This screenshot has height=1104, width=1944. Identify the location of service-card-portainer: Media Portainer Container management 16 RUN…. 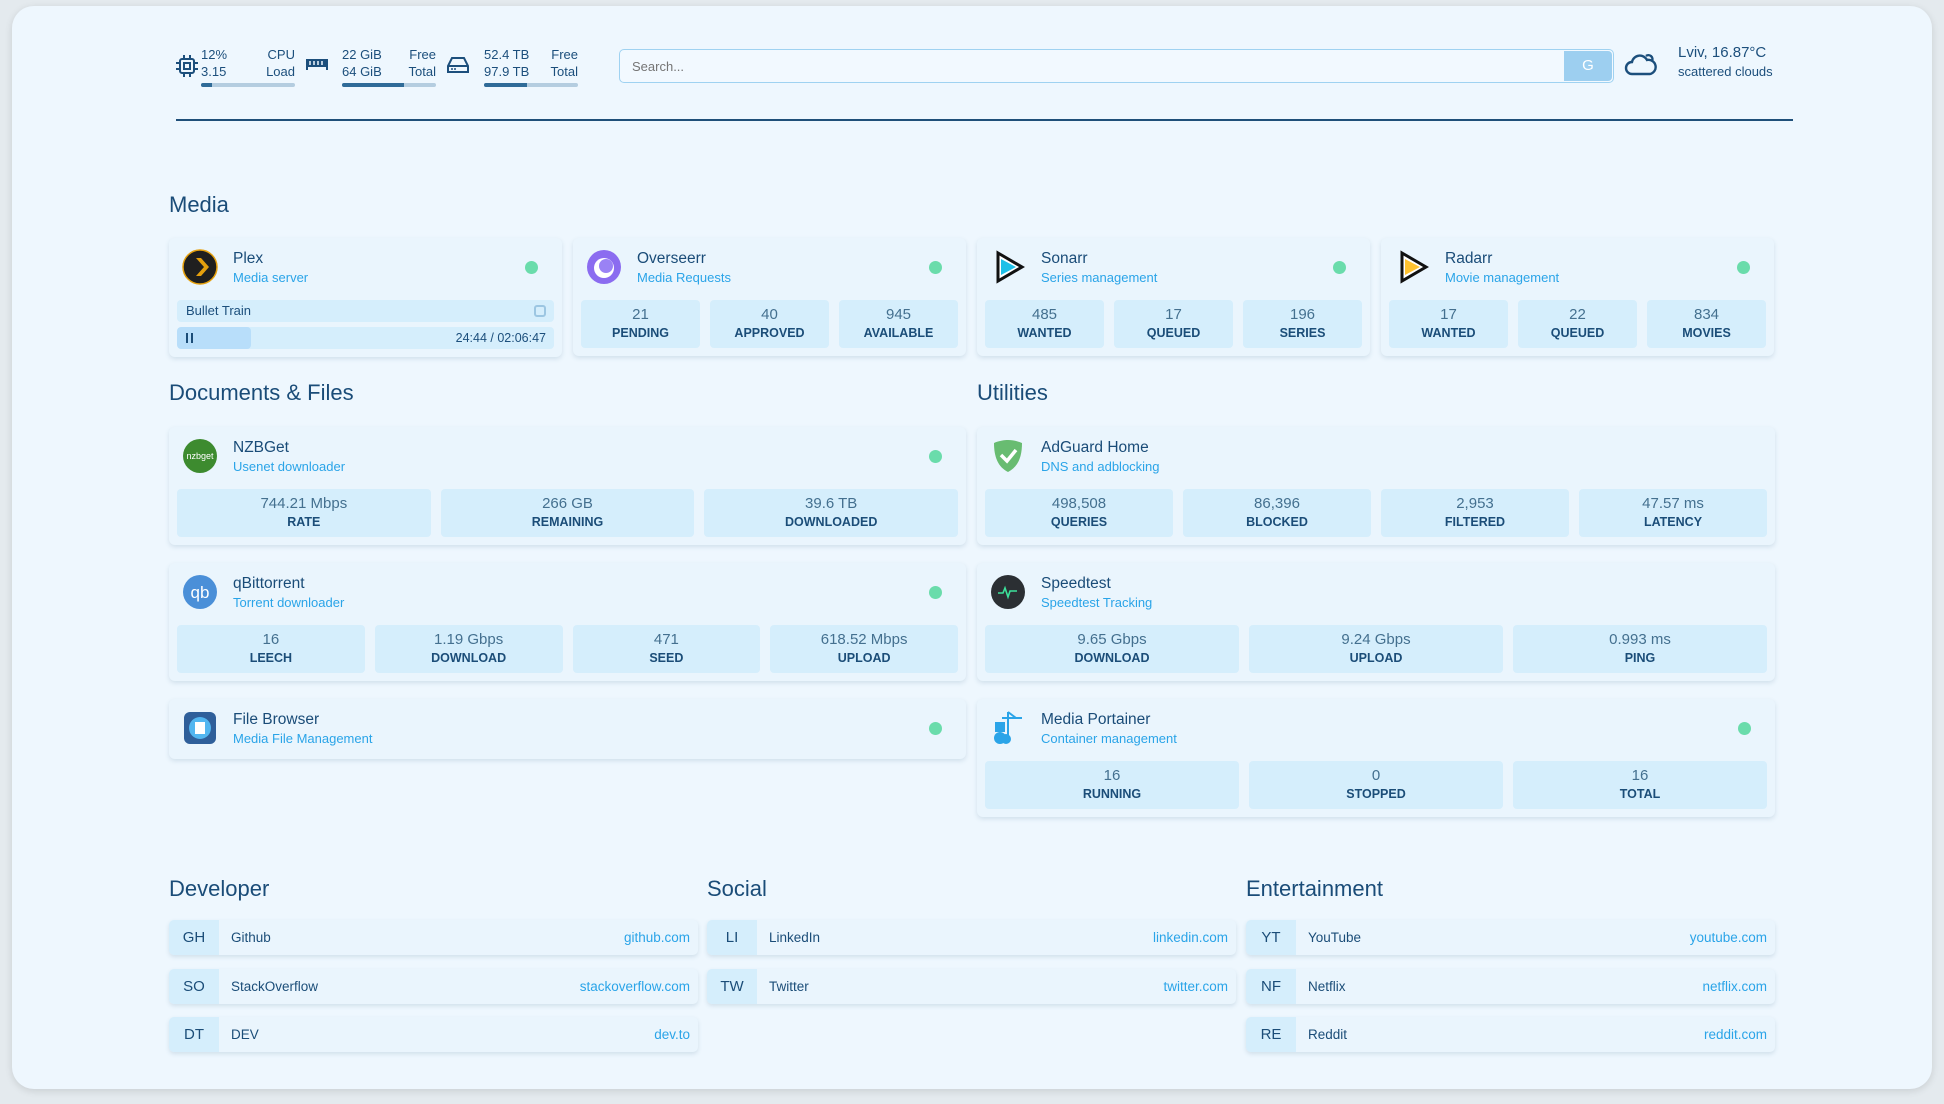
(1376, 758).